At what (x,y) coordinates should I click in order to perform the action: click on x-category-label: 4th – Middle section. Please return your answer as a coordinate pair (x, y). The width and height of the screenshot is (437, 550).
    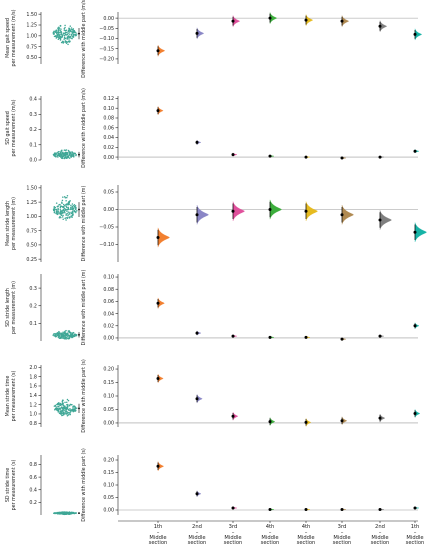
    Looking at the image, I should click on (306, 535).